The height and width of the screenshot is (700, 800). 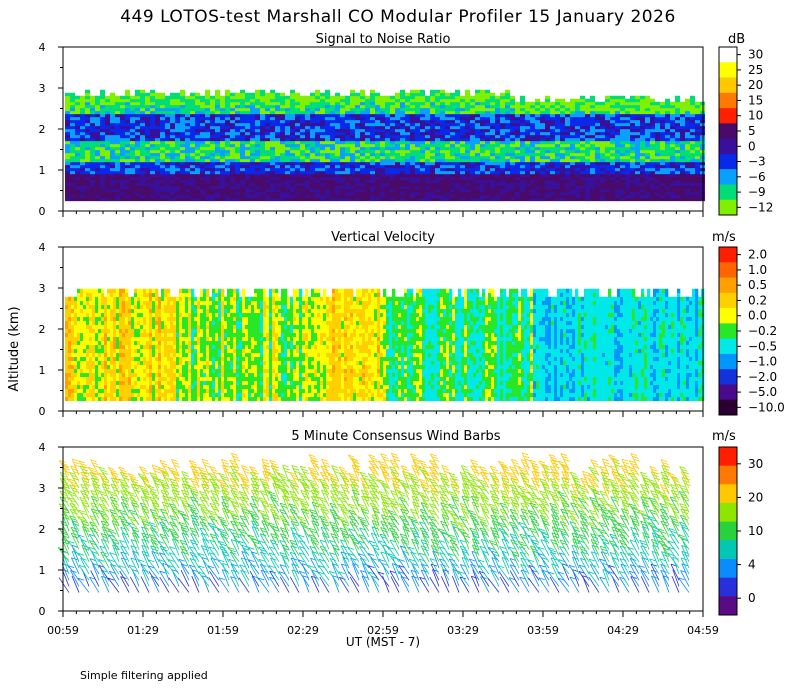 What do you see at coordinates (728, 146) in the screenshot?
I see `colorbar-swatch` at bounding box center [728, 146].